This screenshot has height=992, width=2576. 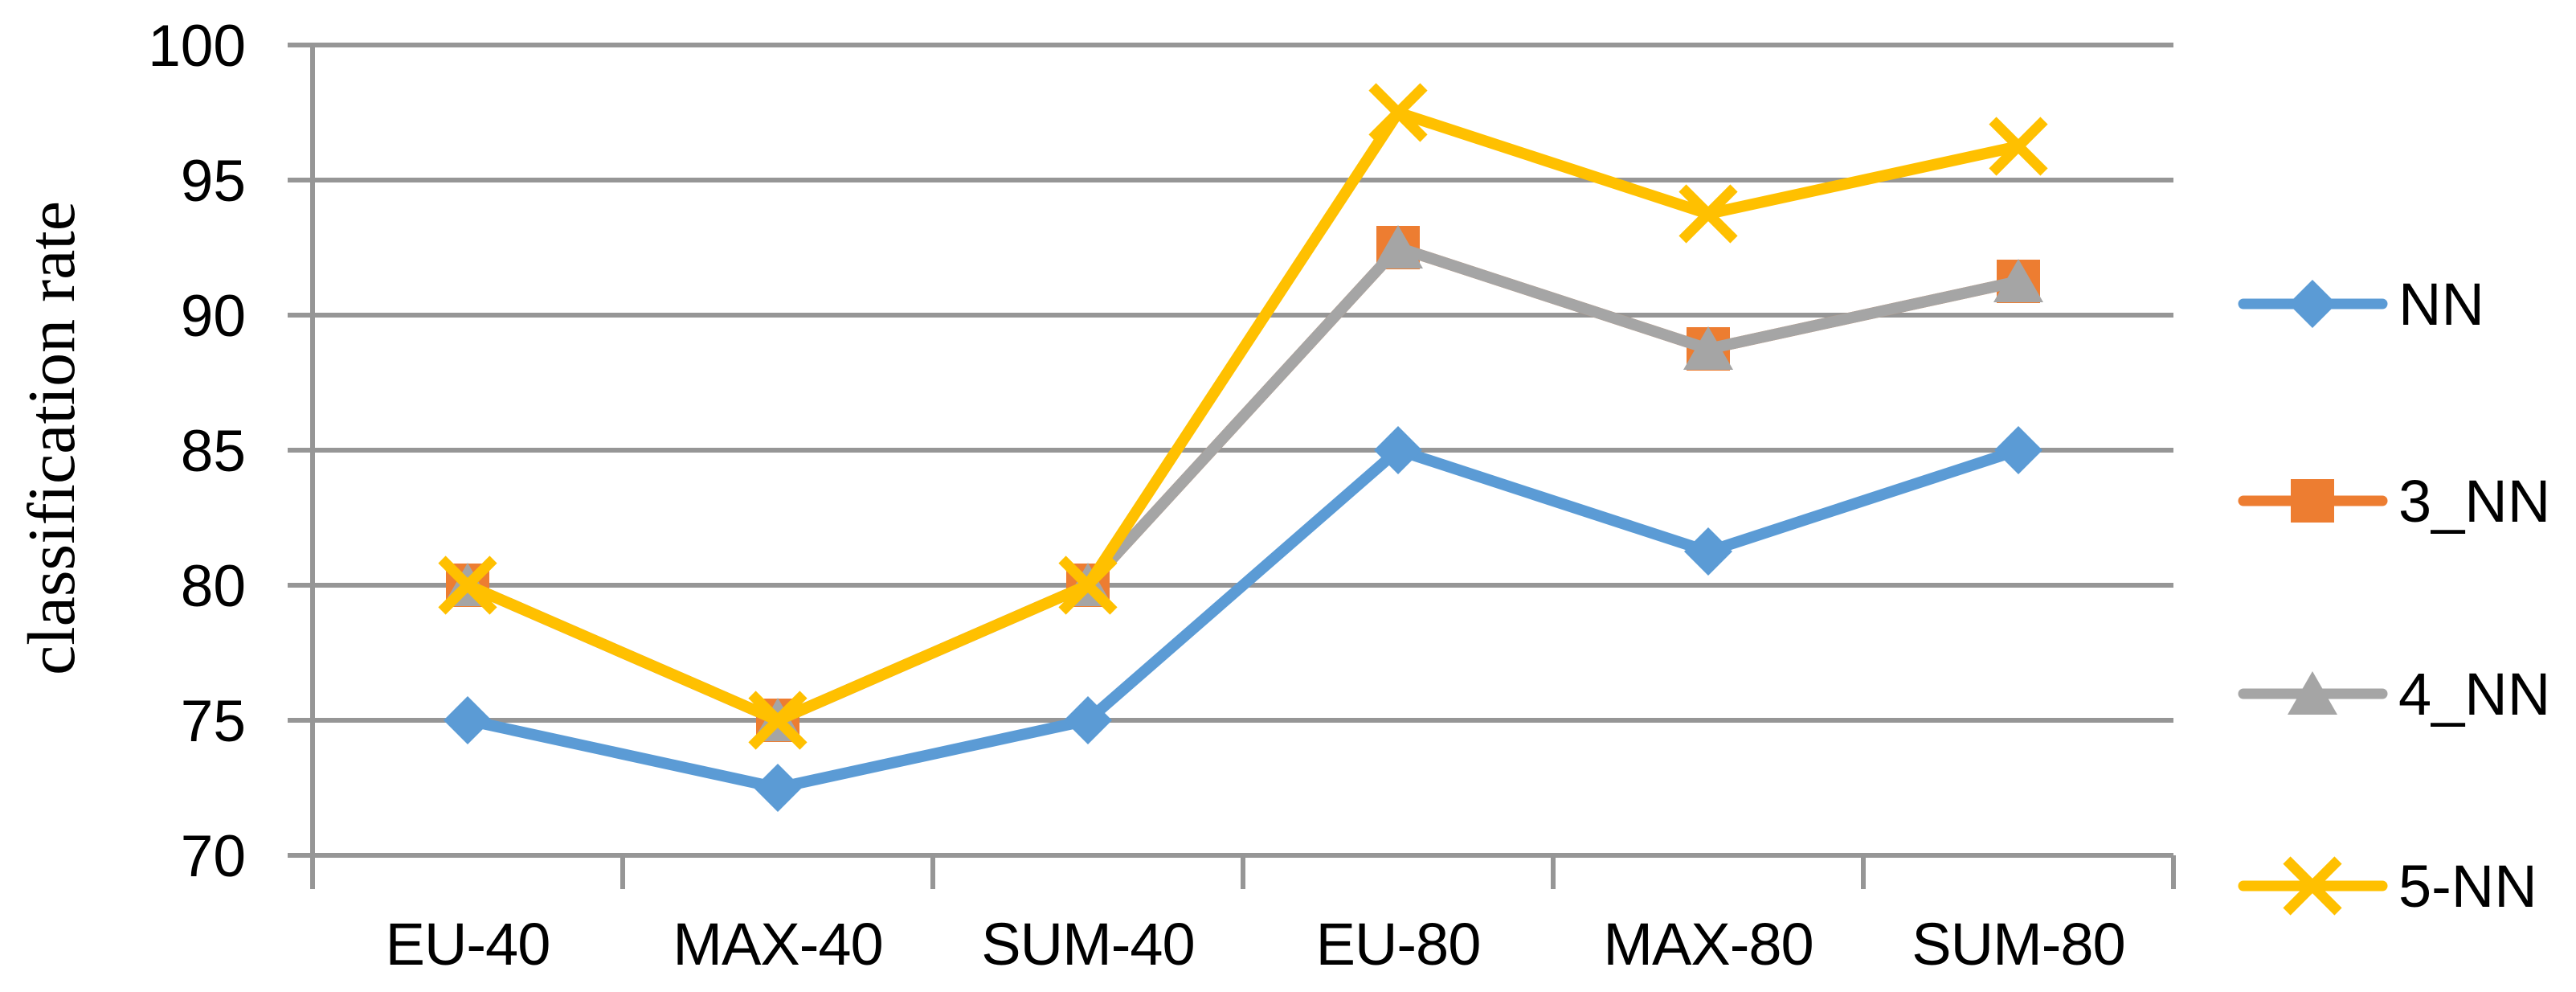 I want to click on legend-group: NN 3_NN 4_NN 5-NN, so click(x=2394, y=595).